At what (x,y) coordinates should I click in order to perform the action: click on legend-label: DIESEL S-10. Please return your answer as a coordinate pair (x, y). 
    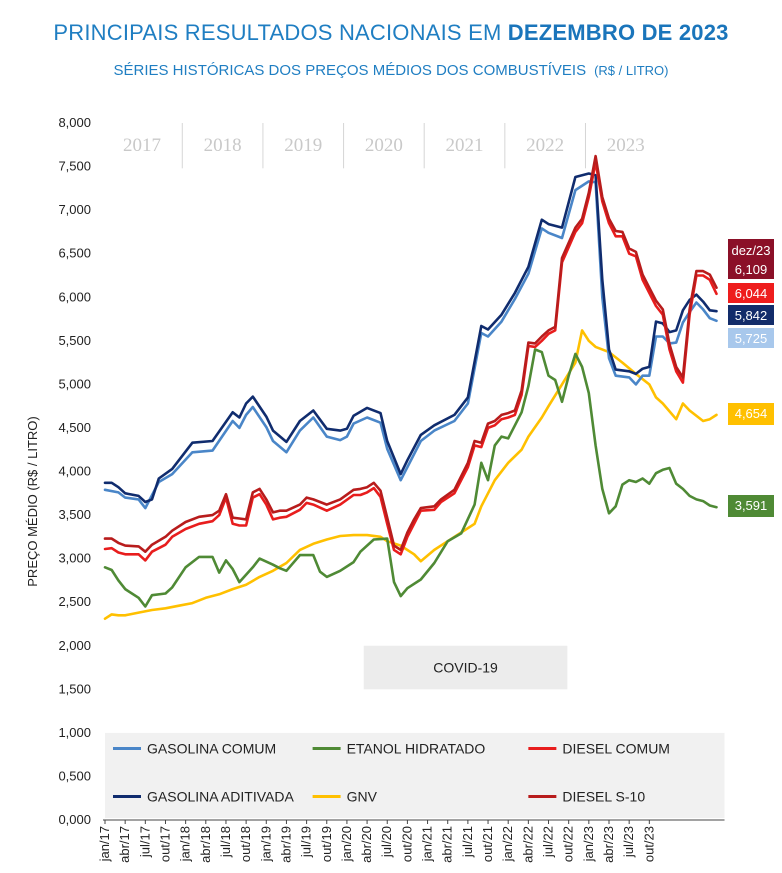
    Looking at the image, I should click on (603, 796).